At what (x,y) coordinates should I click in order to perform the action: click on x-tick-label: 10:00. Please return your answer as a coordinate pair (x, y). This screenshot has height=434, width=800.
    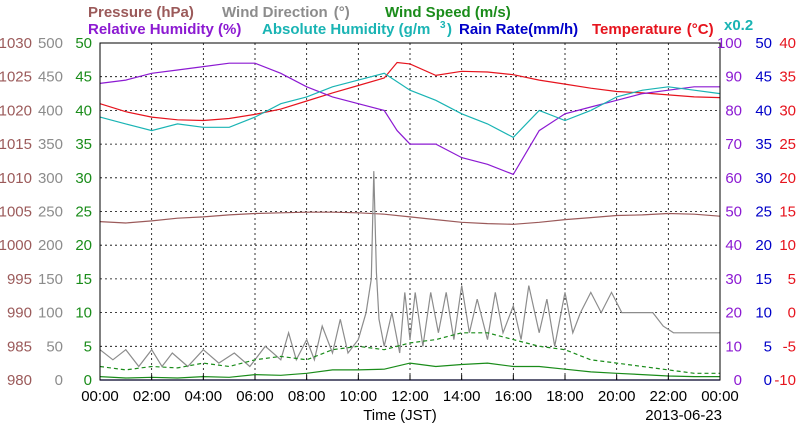
    Looking at the image, I should click on (359, 396).